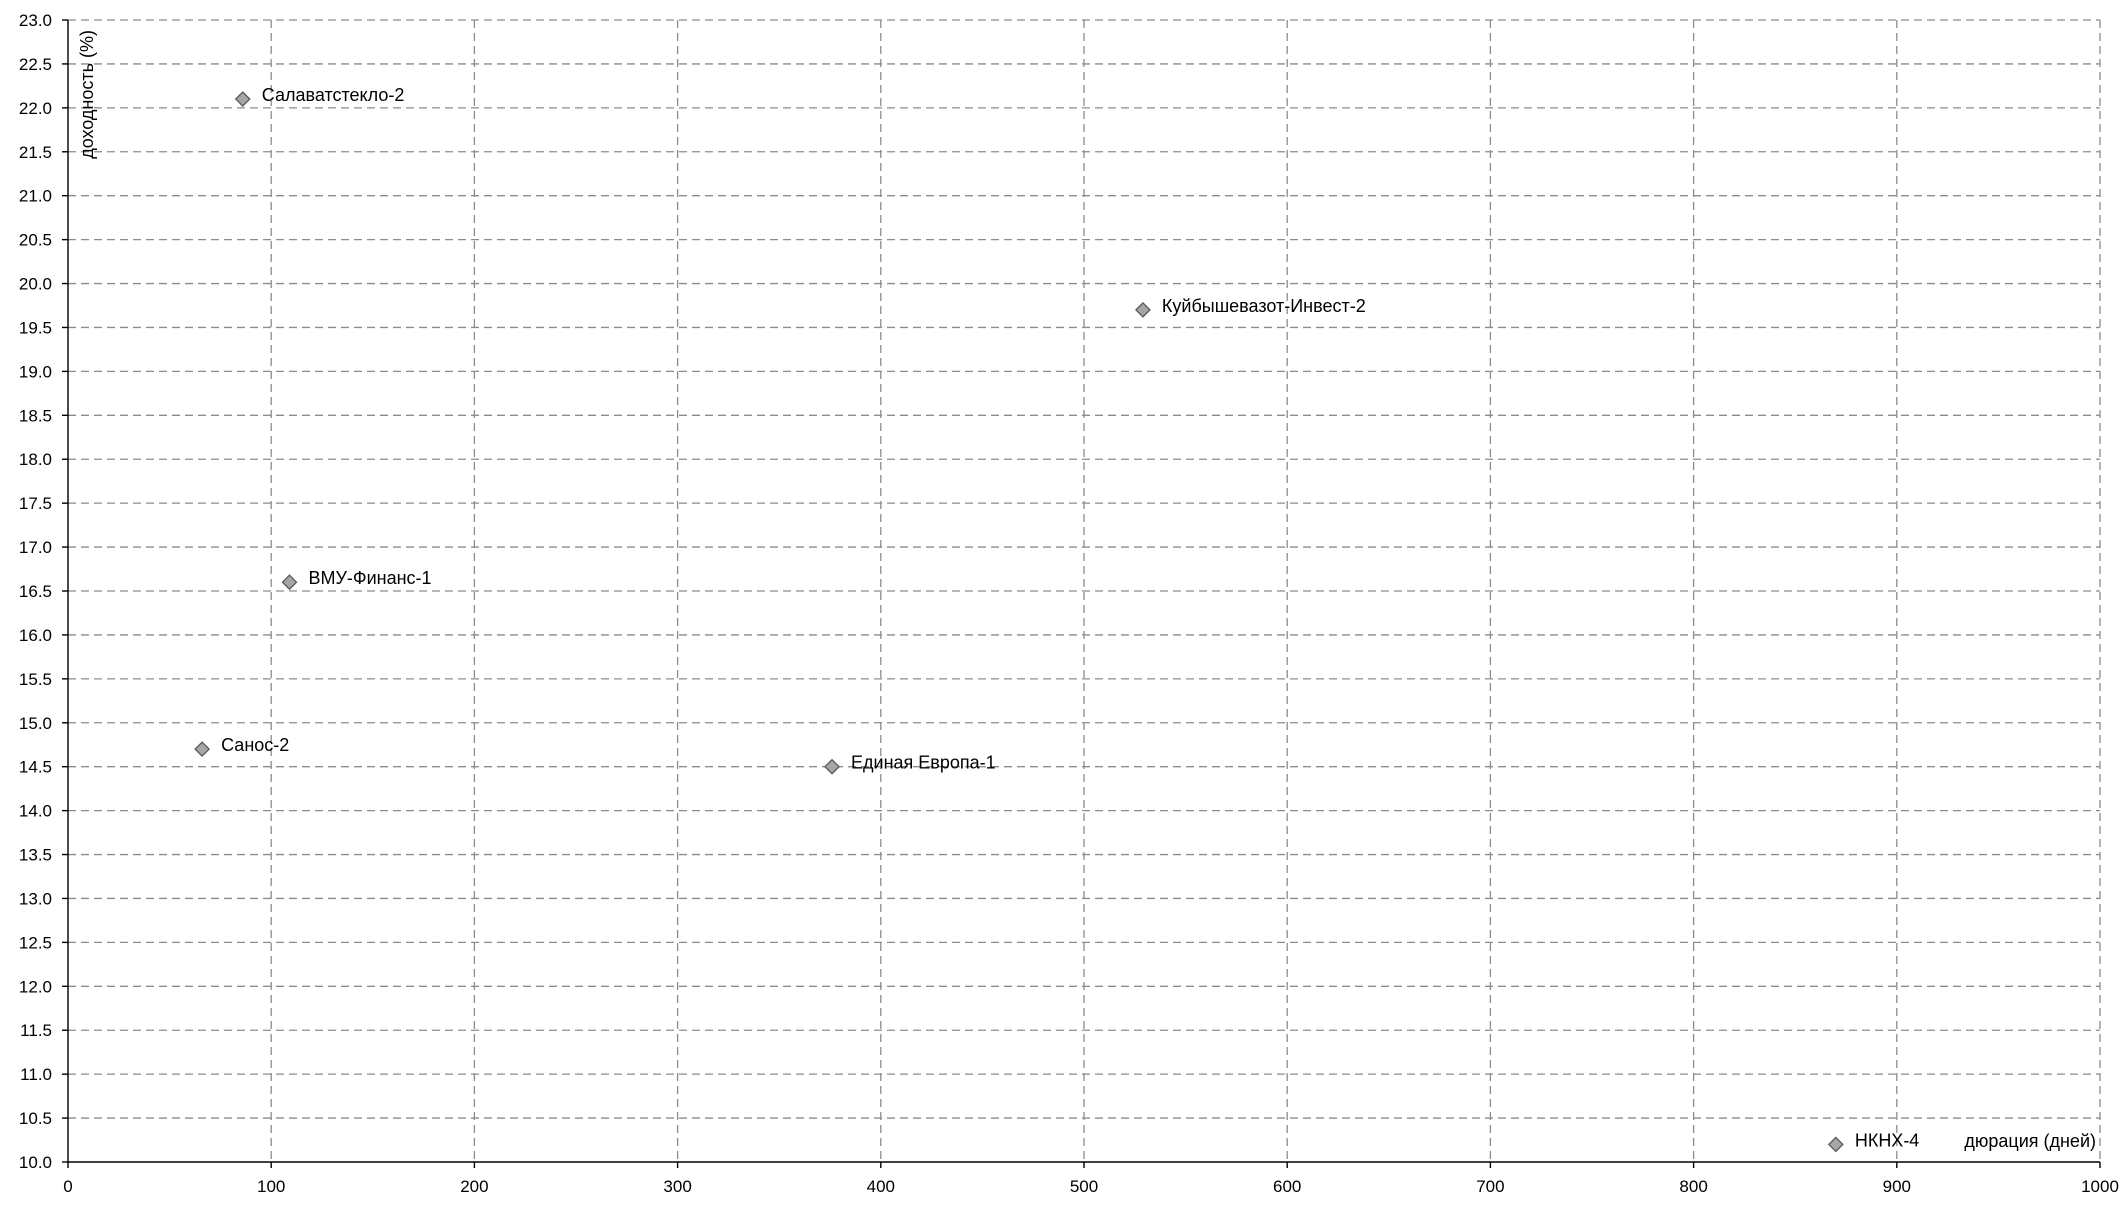  I want to click on y-tick-label: 15.0, so click(35, 723).